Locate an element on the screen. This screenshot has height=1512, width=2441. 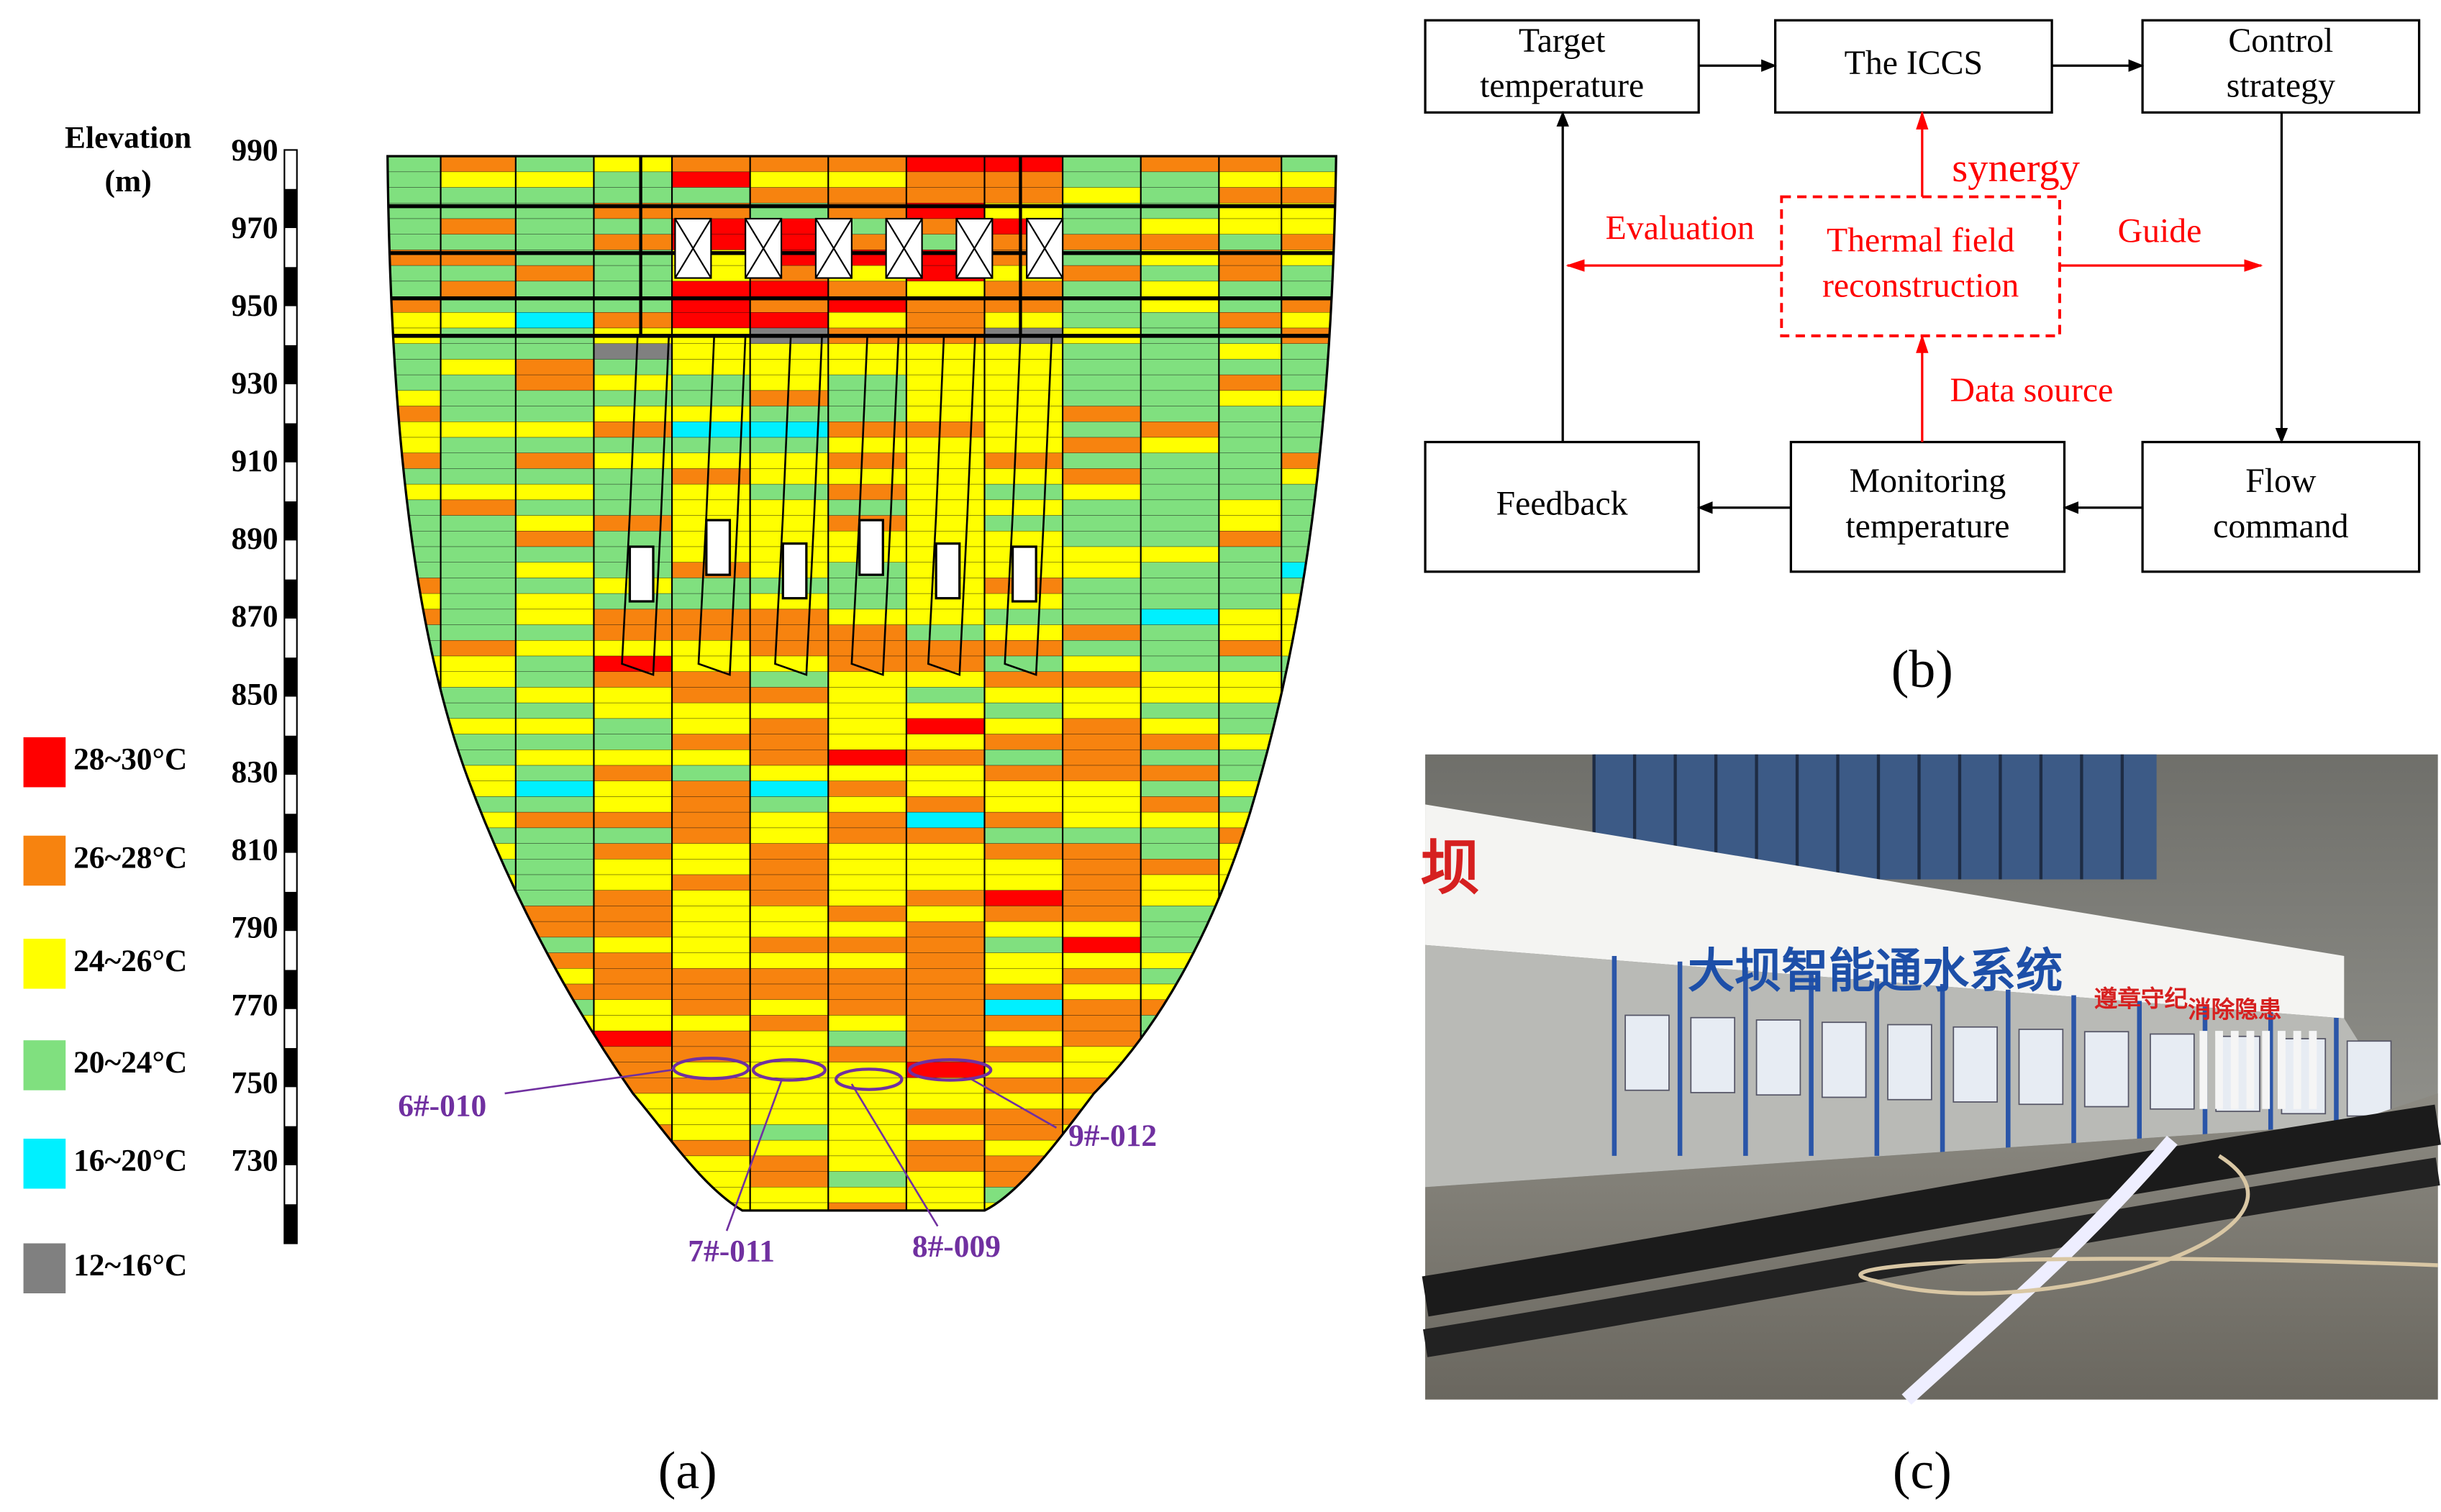
node-label: temperature is located at coordinates (1927, 526).